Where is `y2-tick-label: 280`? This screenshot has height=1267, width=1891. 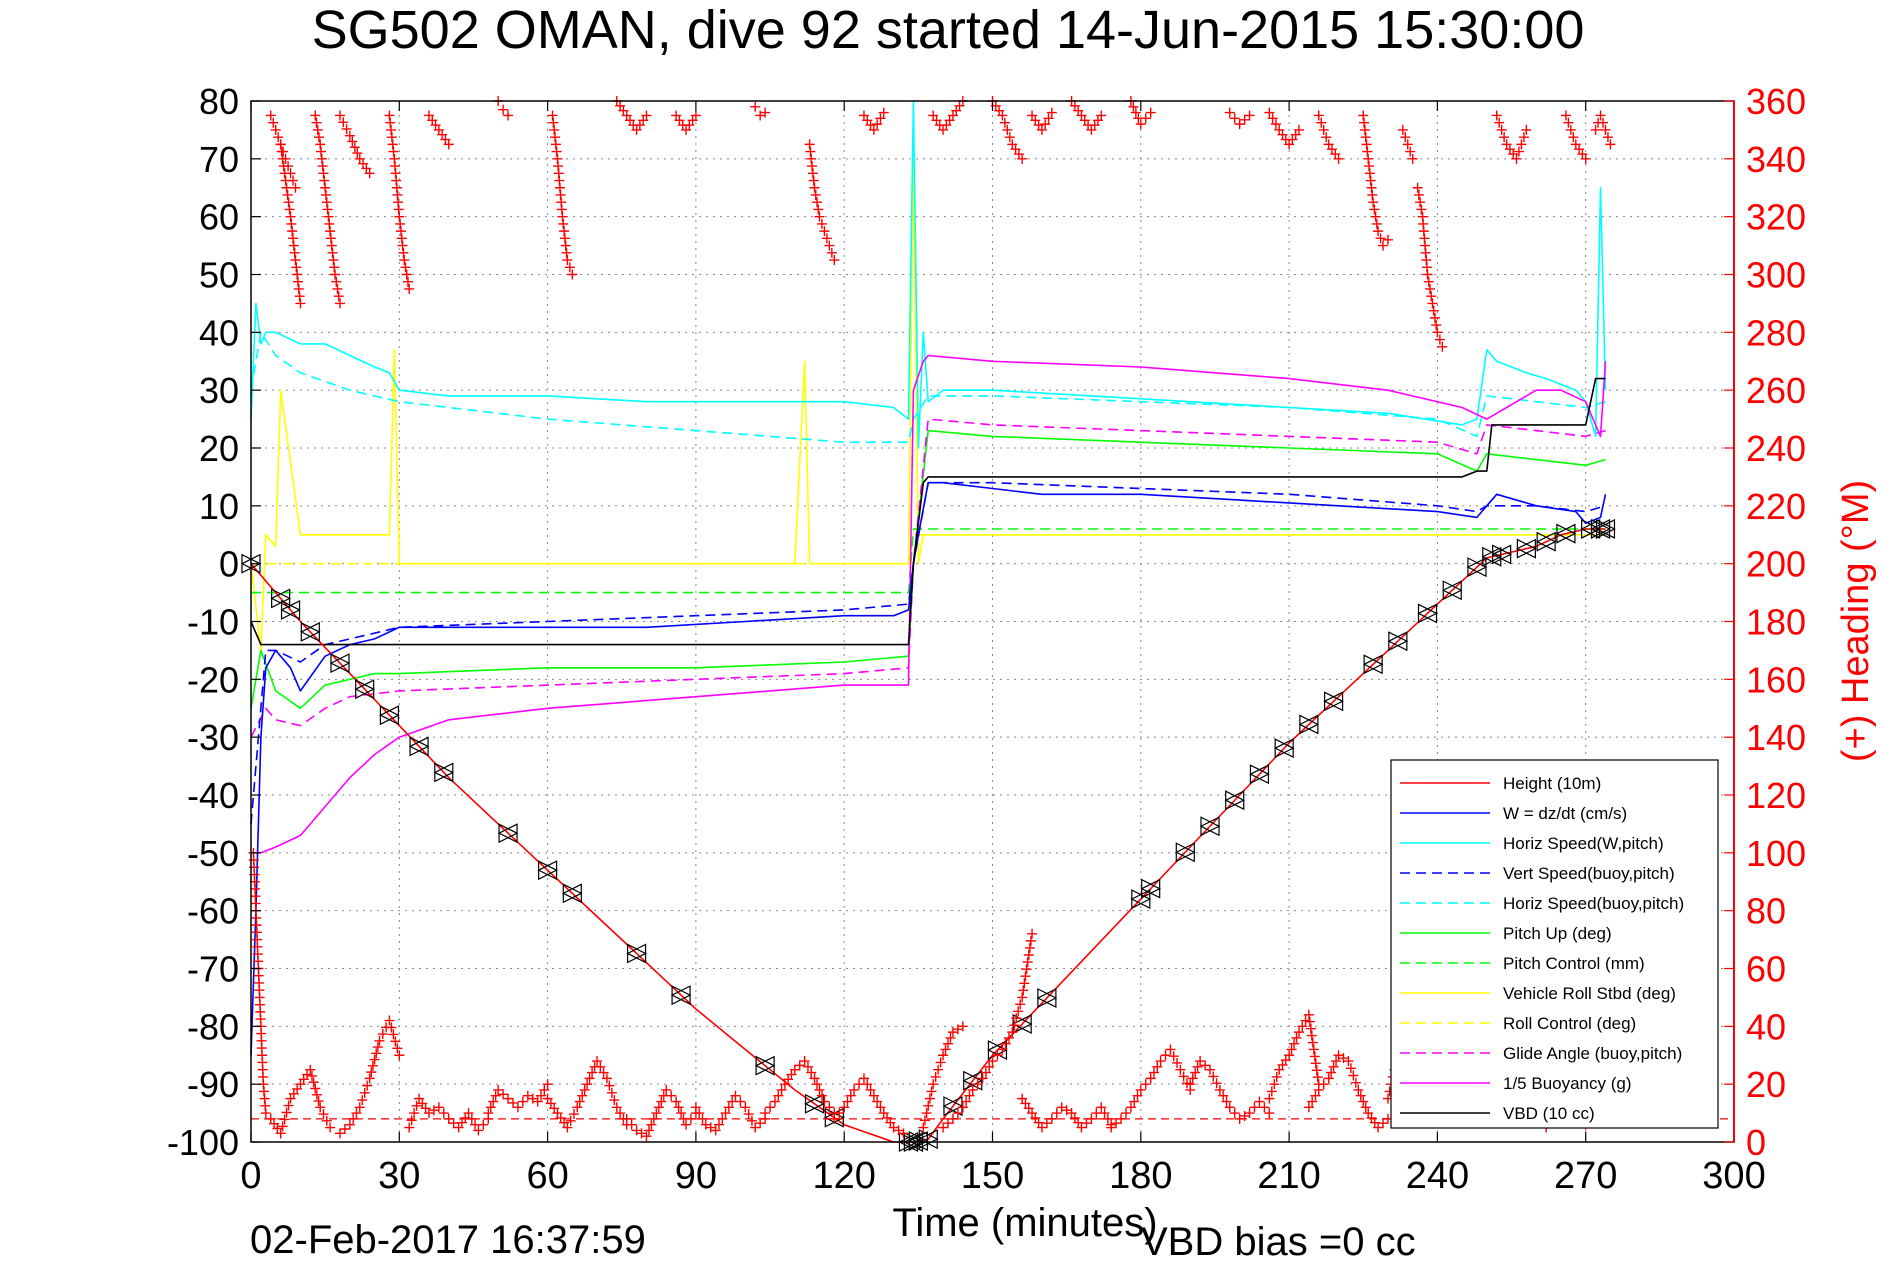
y2-tick-label: 280 is located at coordinates (1776, 332).